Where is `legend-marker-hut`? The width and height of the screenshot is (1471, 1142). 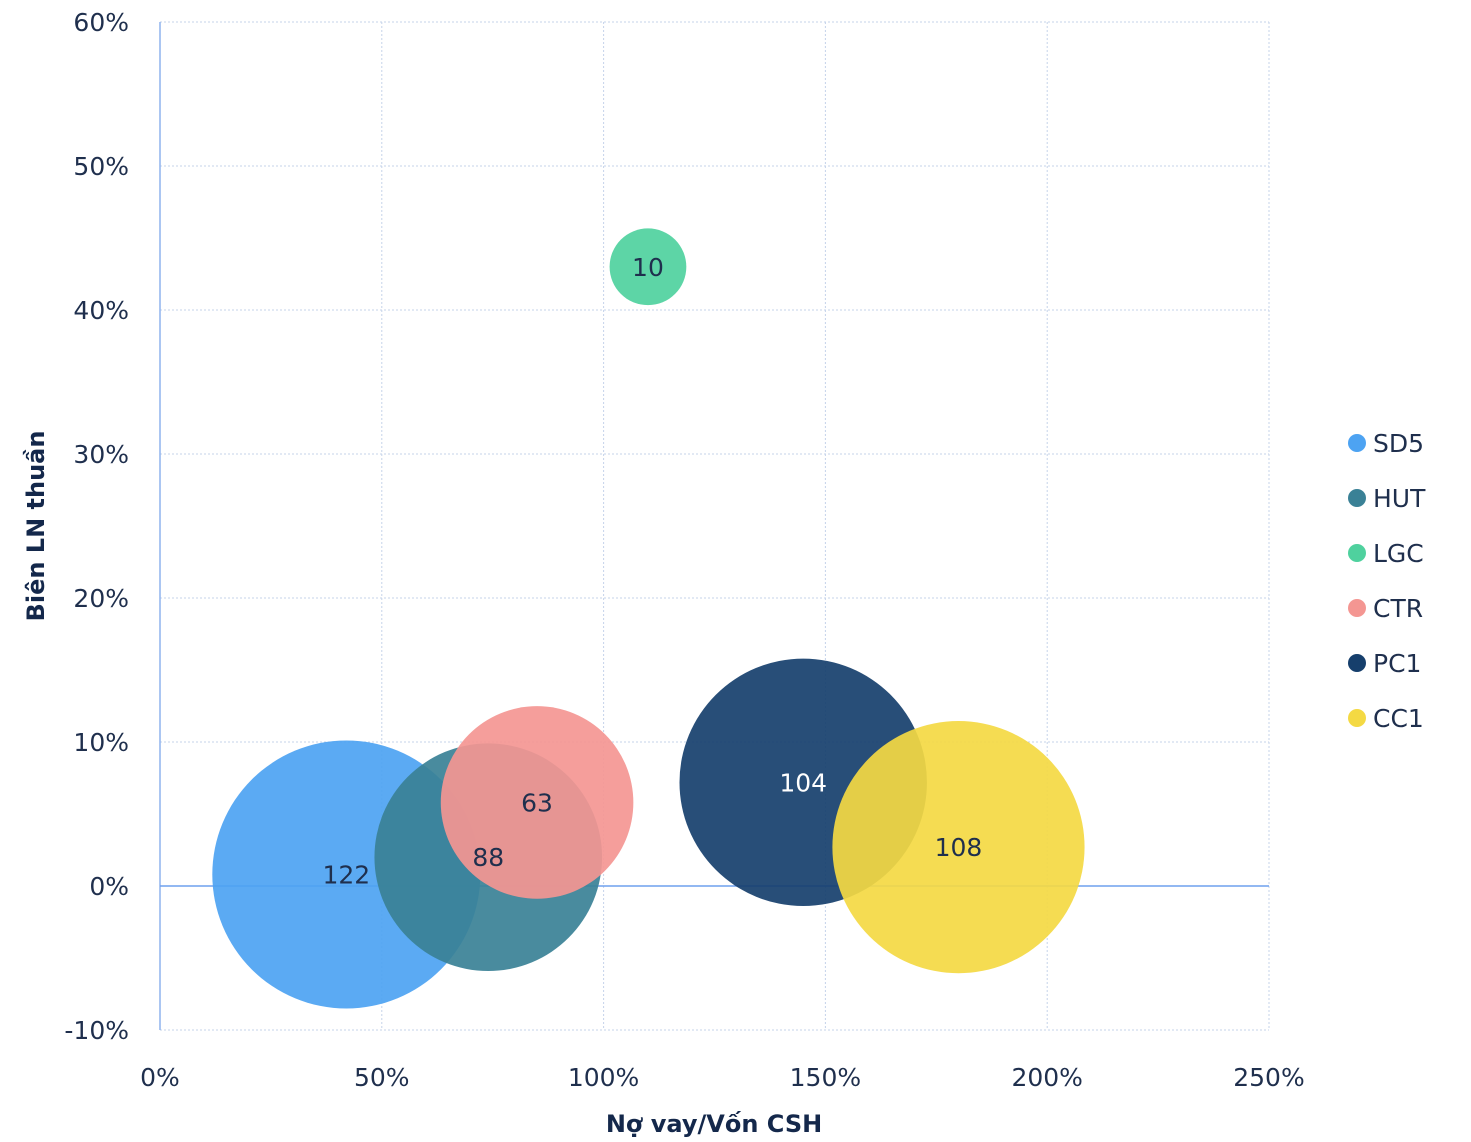 legend-marker-hut is located at coordinates (1357, 498).